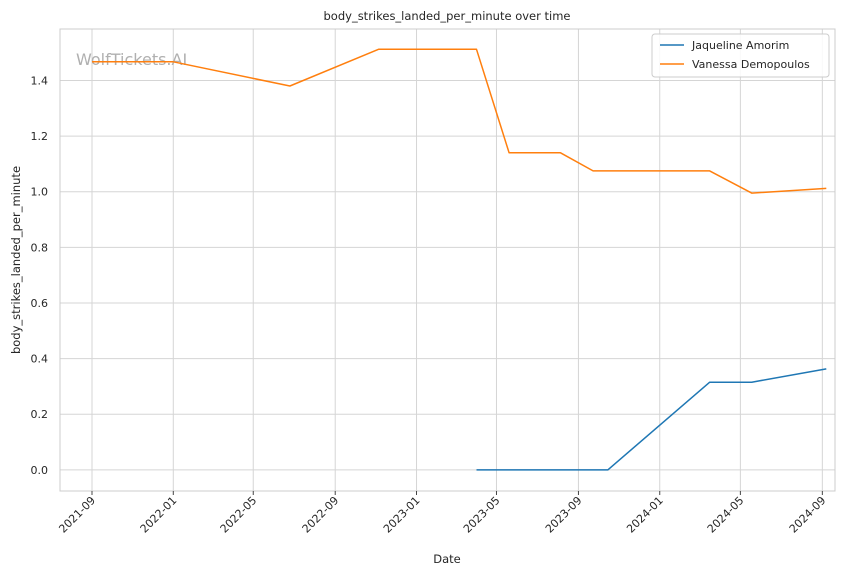 Image resolution: width=844 pixels, height=575 pixels. What do you see at coordinates (16, 260) in the screenshot?
I see `y-axis-title: body_strikes_landed_per_minute` at bounding box center [16, 260].